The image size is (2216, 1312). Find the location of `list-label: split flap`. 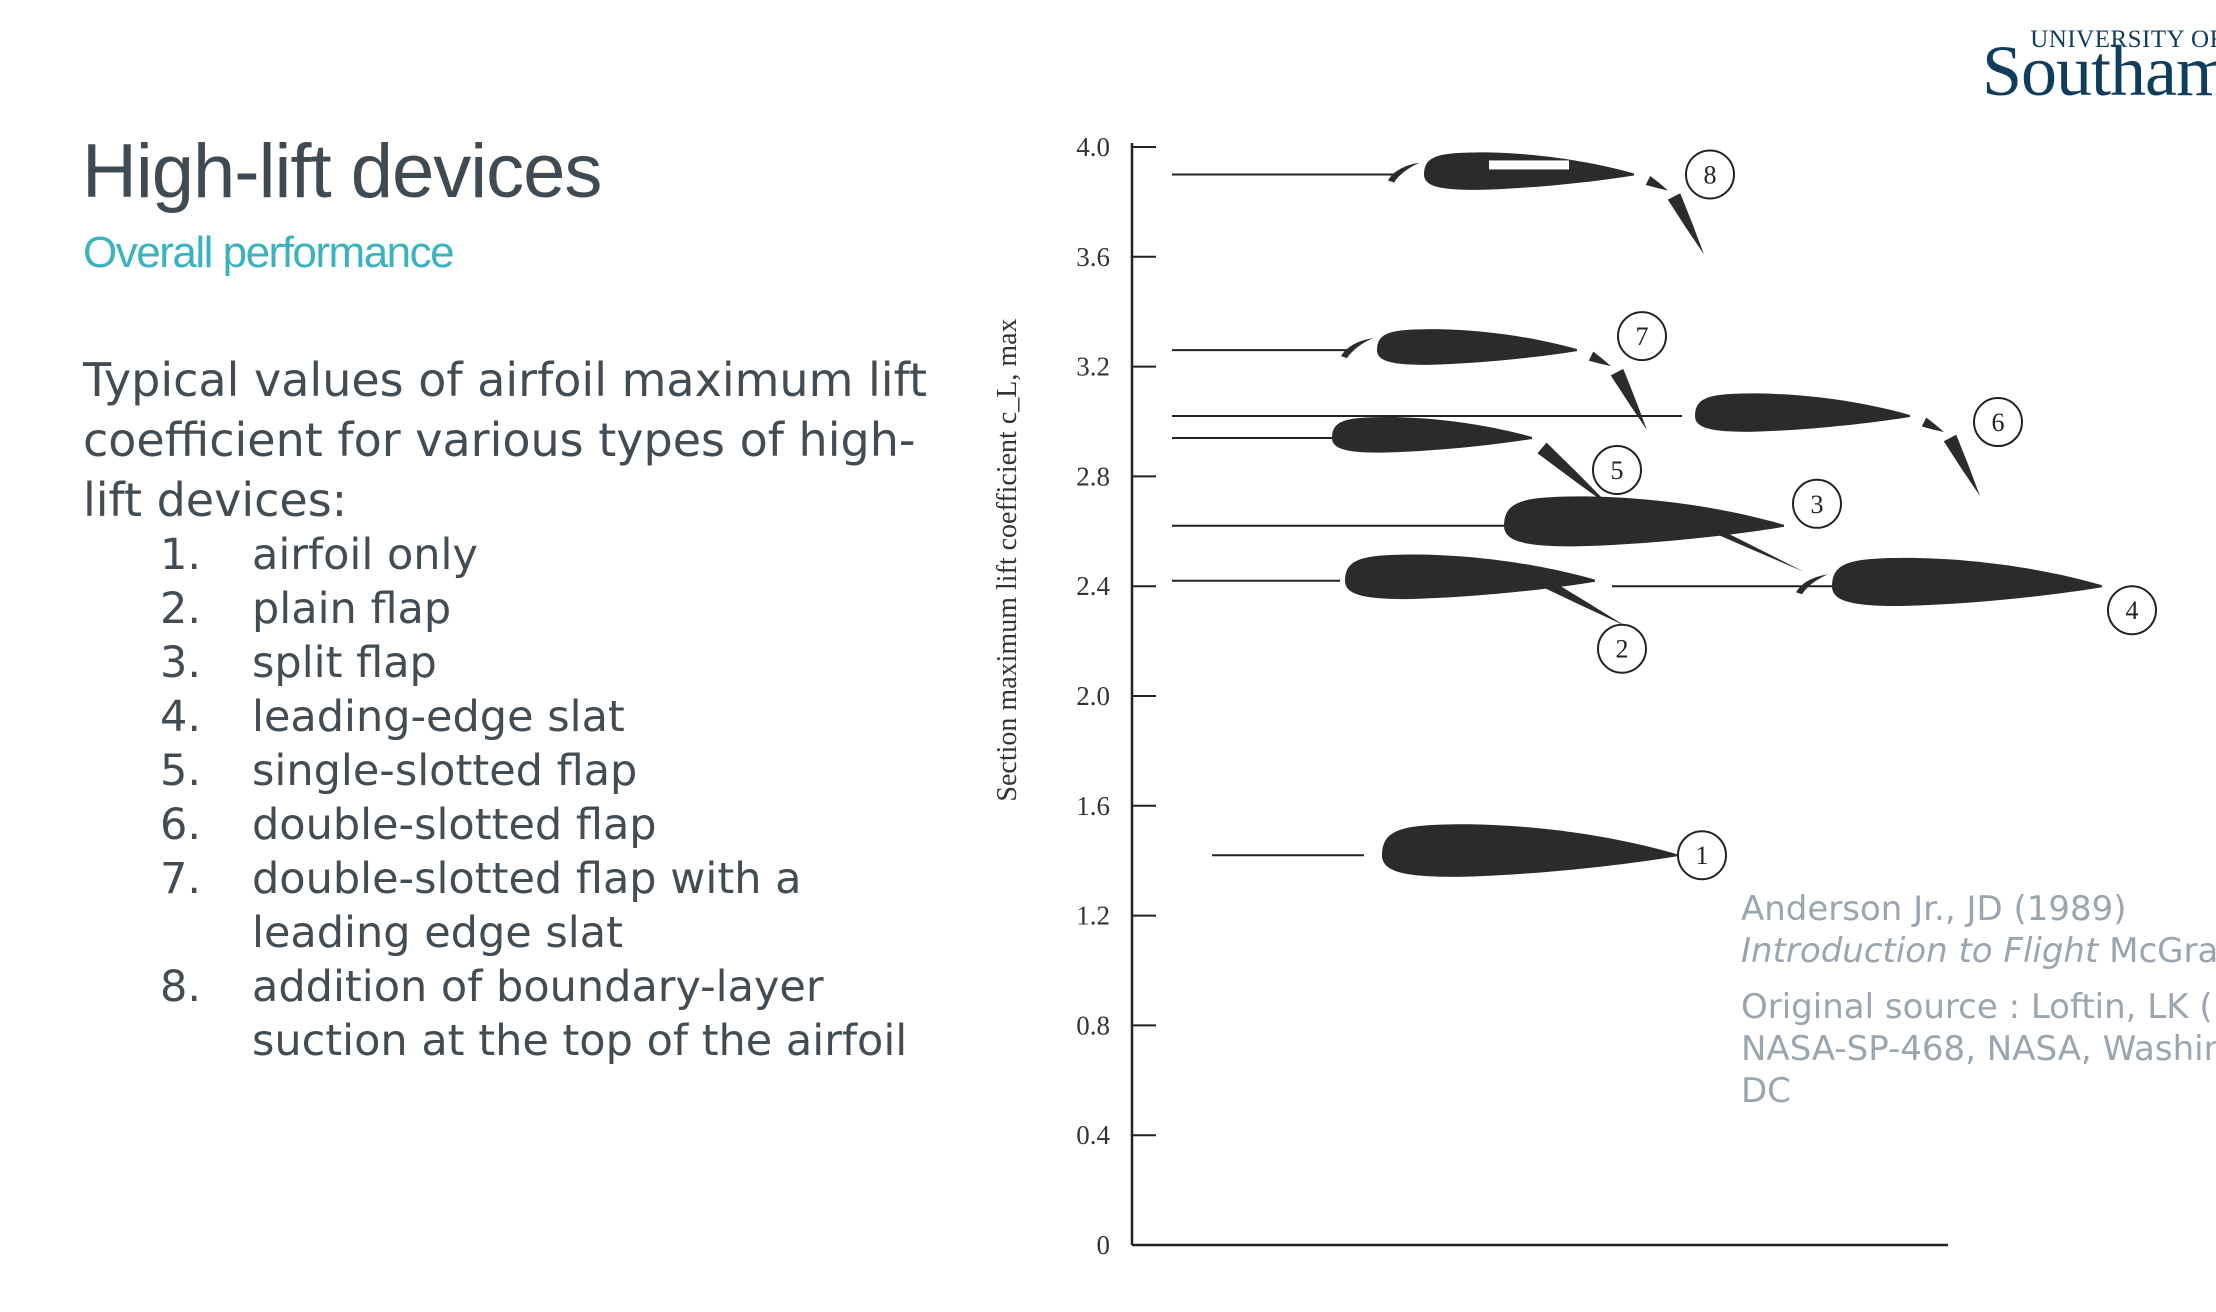

list-label: split flap is located at coordinates (344, 663).